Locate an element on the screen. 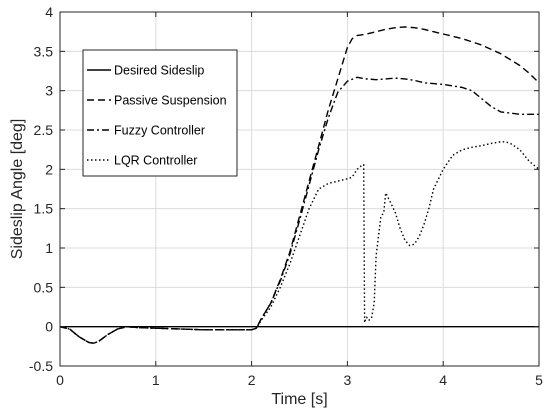 The image size is (550, 417). x-tick-label: 0 is located at coordinates (60, 380).